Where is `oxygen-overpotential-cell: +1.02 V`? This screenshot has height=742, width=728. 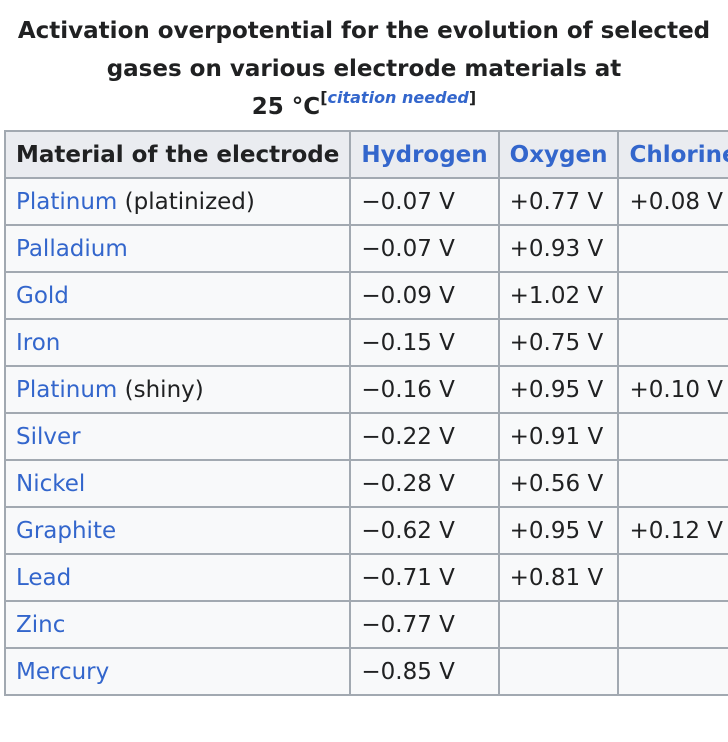 oxygen-overpotential-cell: +1.02 V is located at coordinates (558, 295).